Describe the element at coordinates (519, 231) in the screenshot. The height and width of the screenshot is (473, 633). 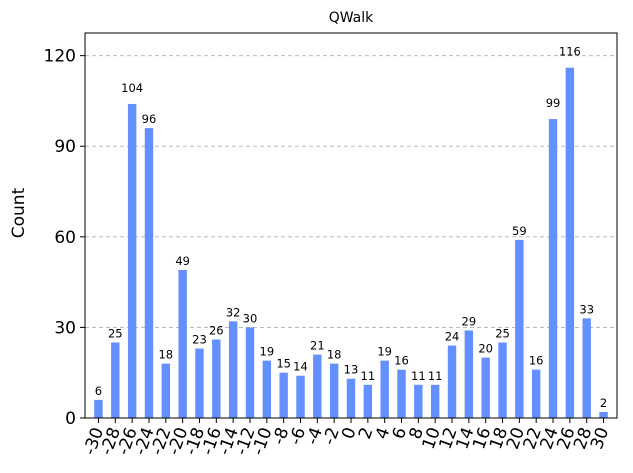
I see `bar-value-label: 59` at that location.